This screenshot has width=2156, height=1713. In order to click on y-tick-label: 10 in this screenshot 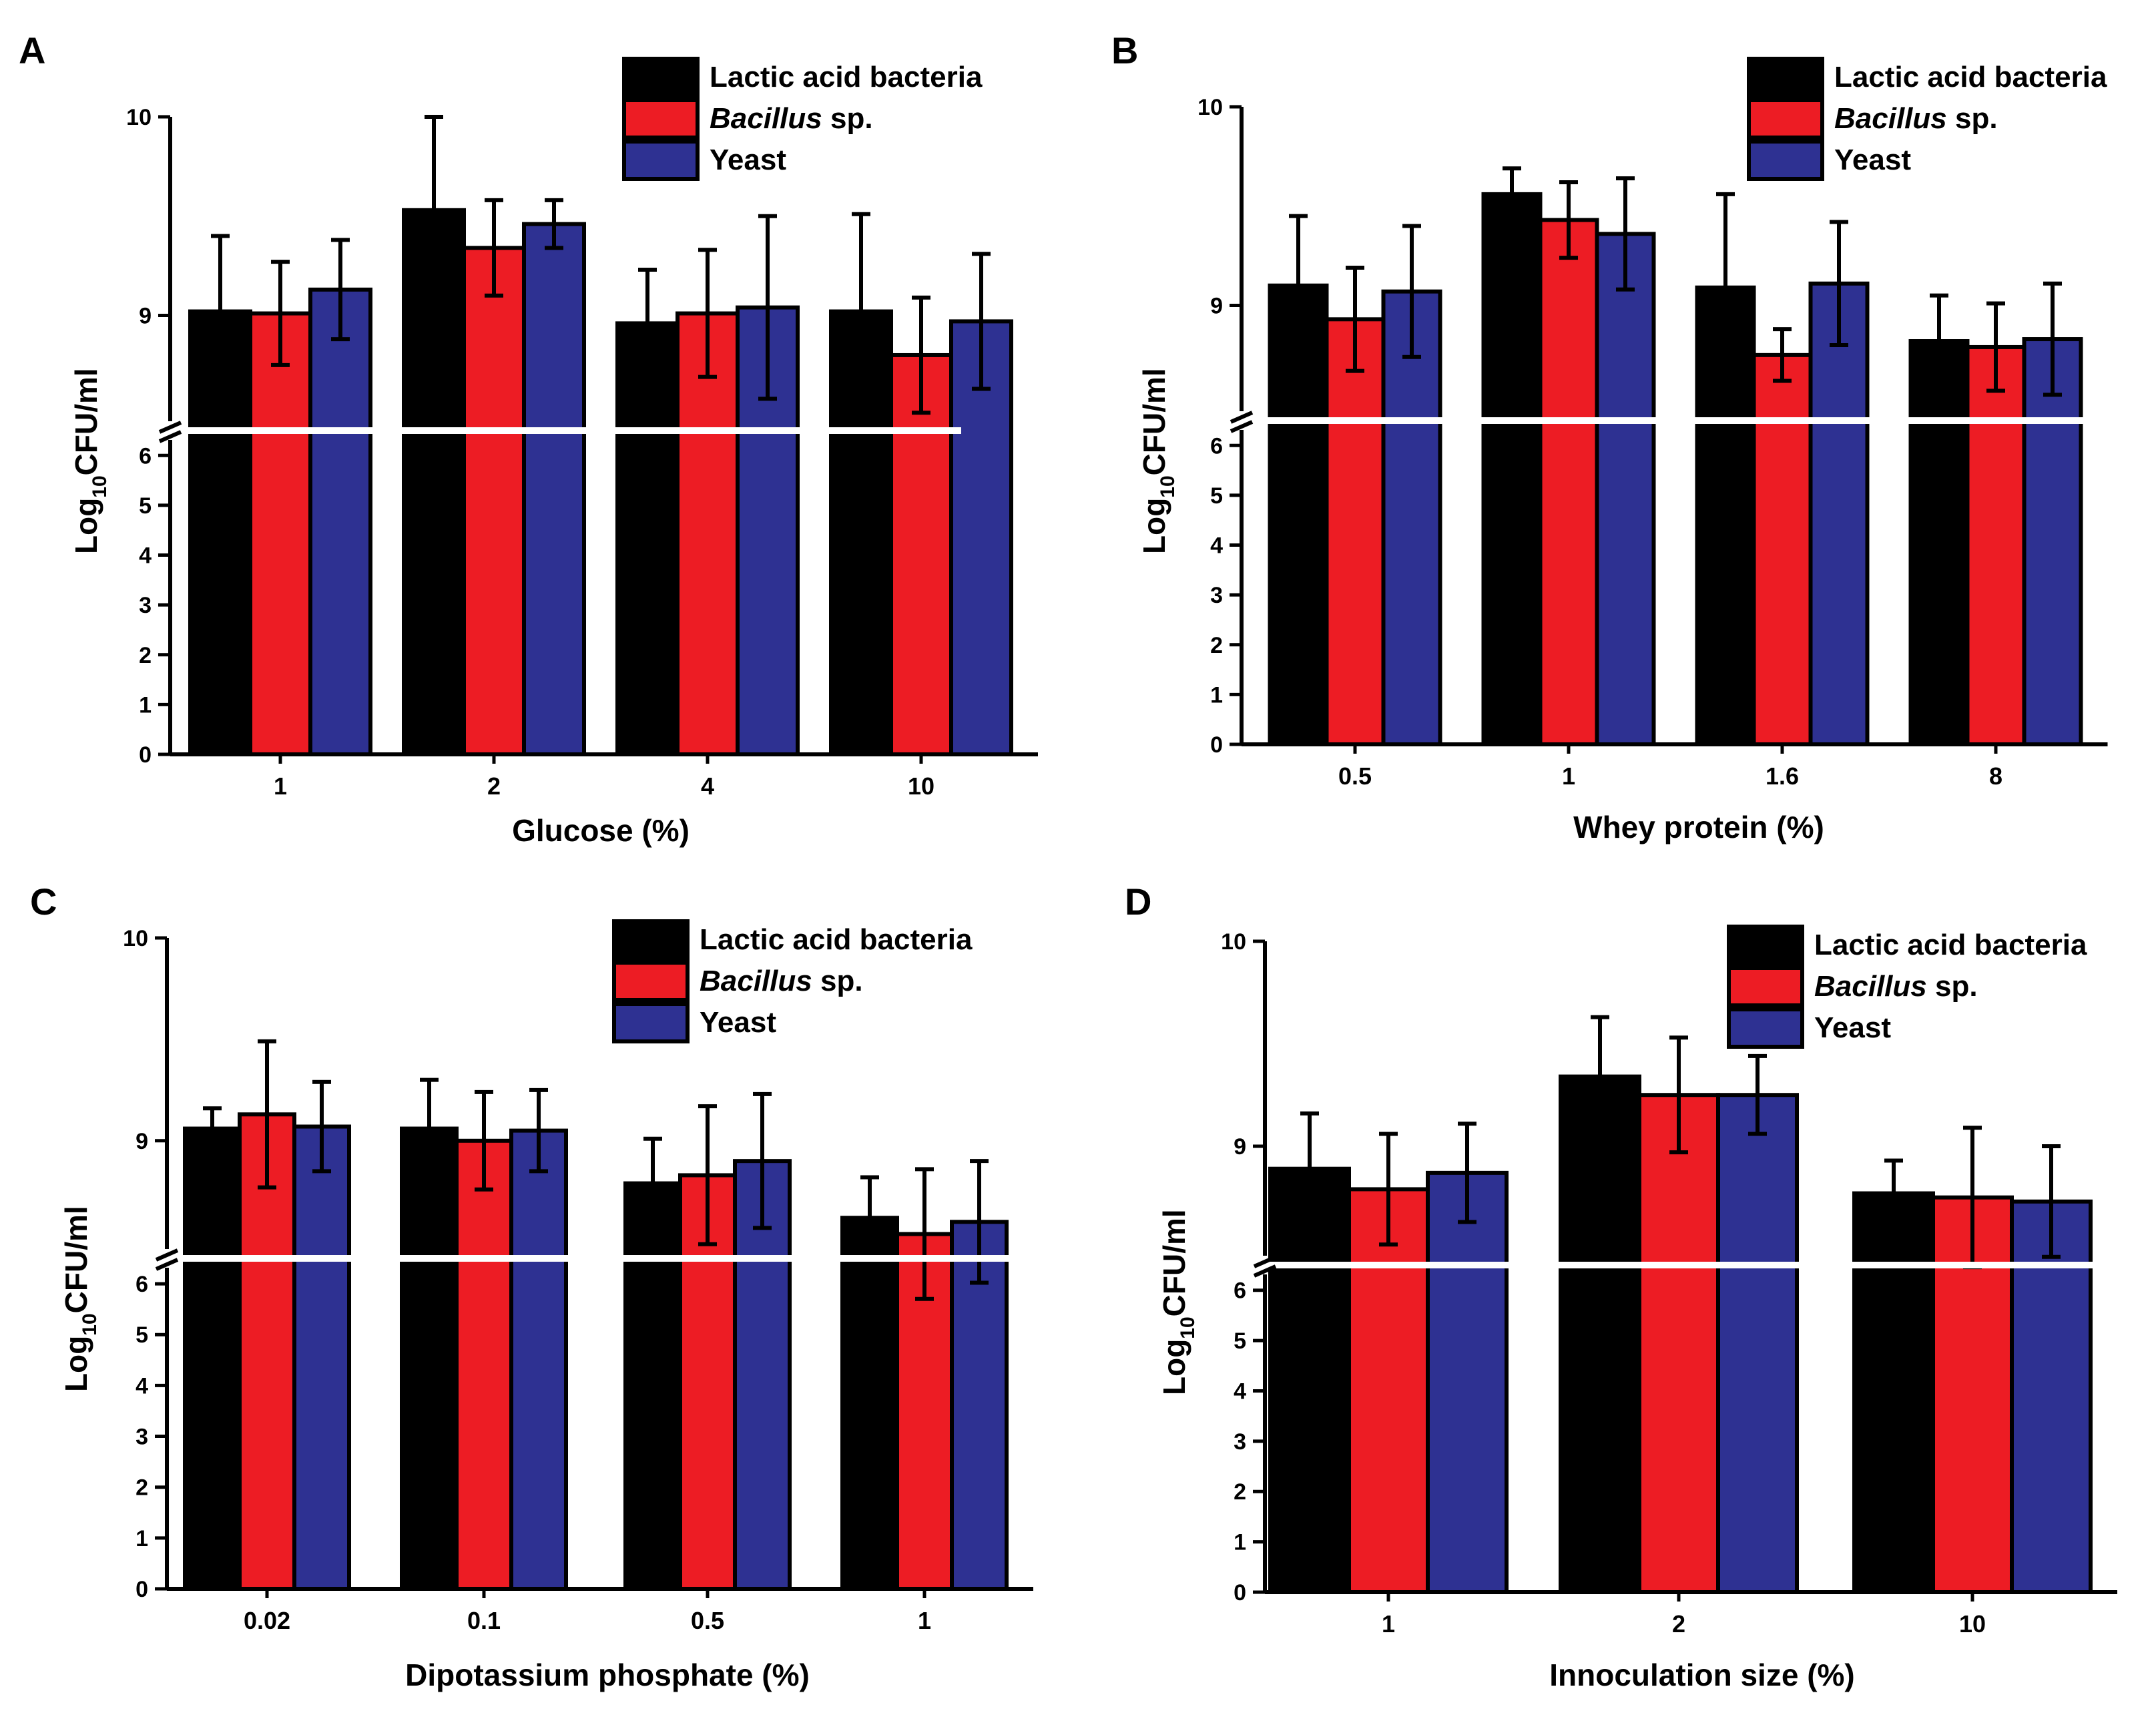, I will do `click(1233, 942)`.